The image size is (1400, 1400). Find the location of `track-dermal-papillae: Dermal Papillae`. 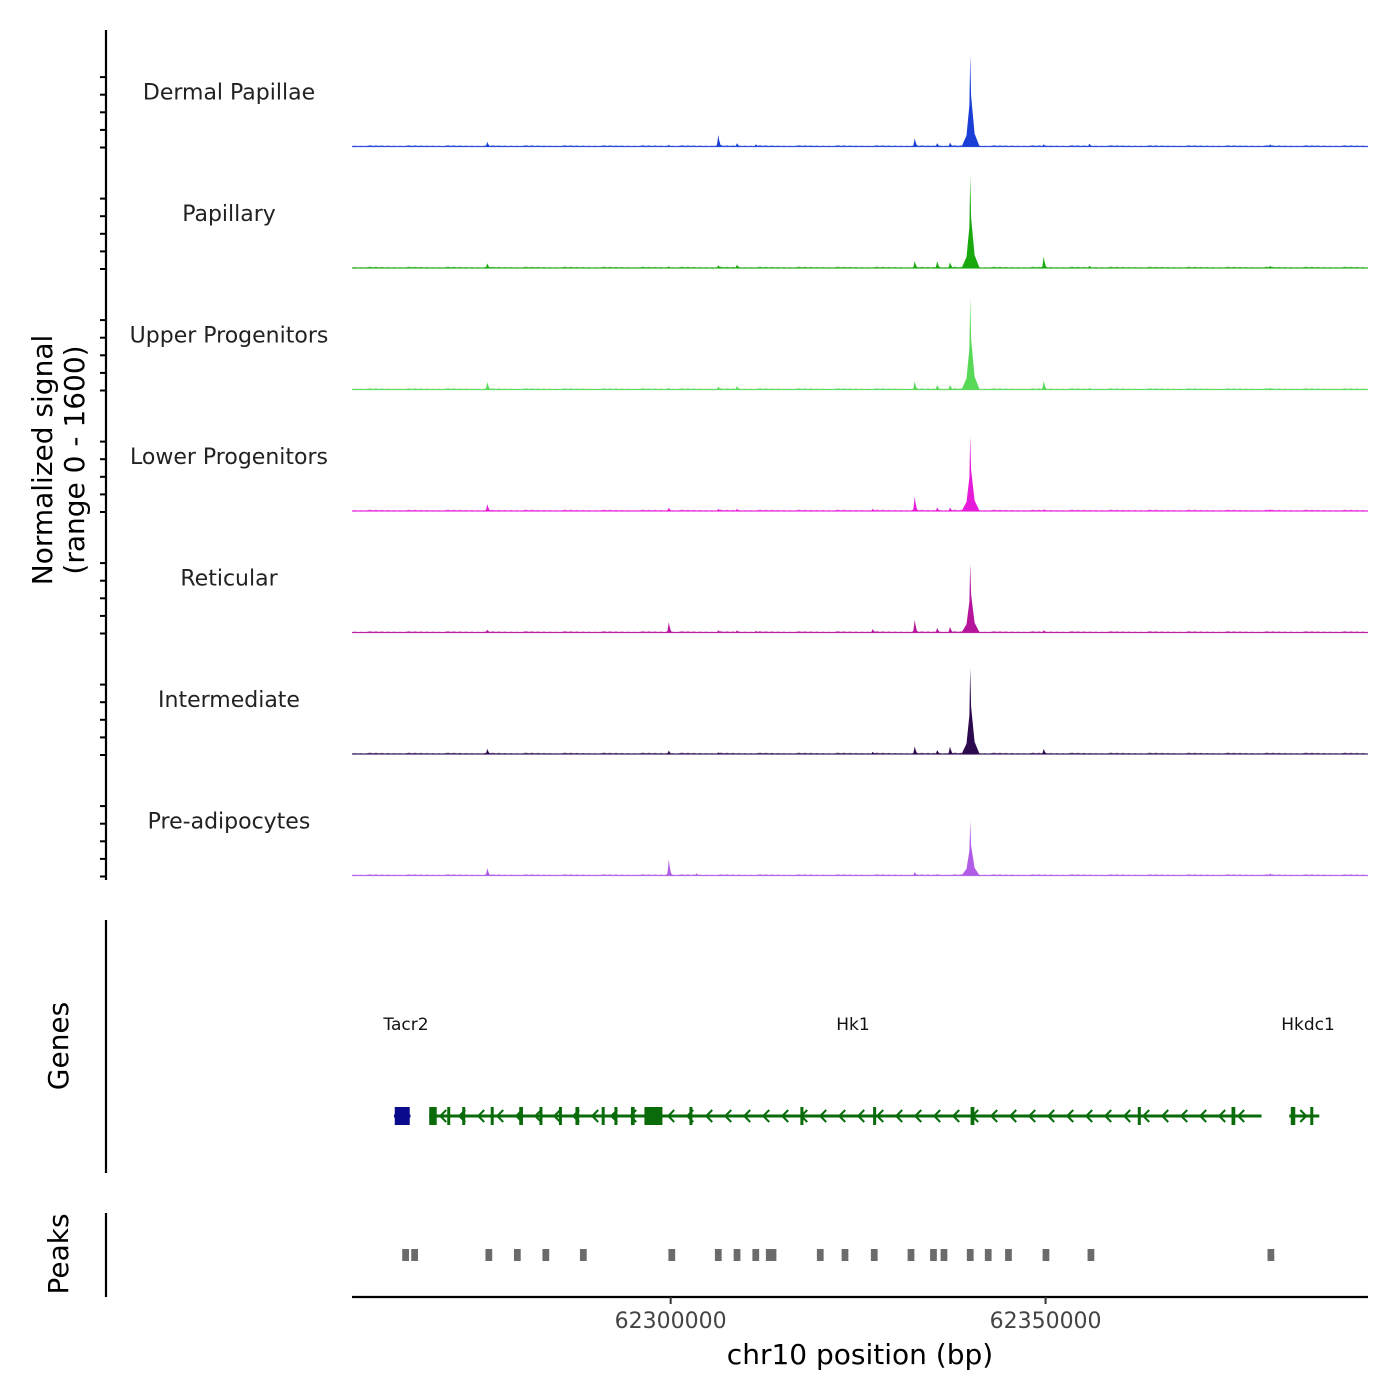

track-dermal-papillae: Dermal Papillae is located at coordinates (755, 101).